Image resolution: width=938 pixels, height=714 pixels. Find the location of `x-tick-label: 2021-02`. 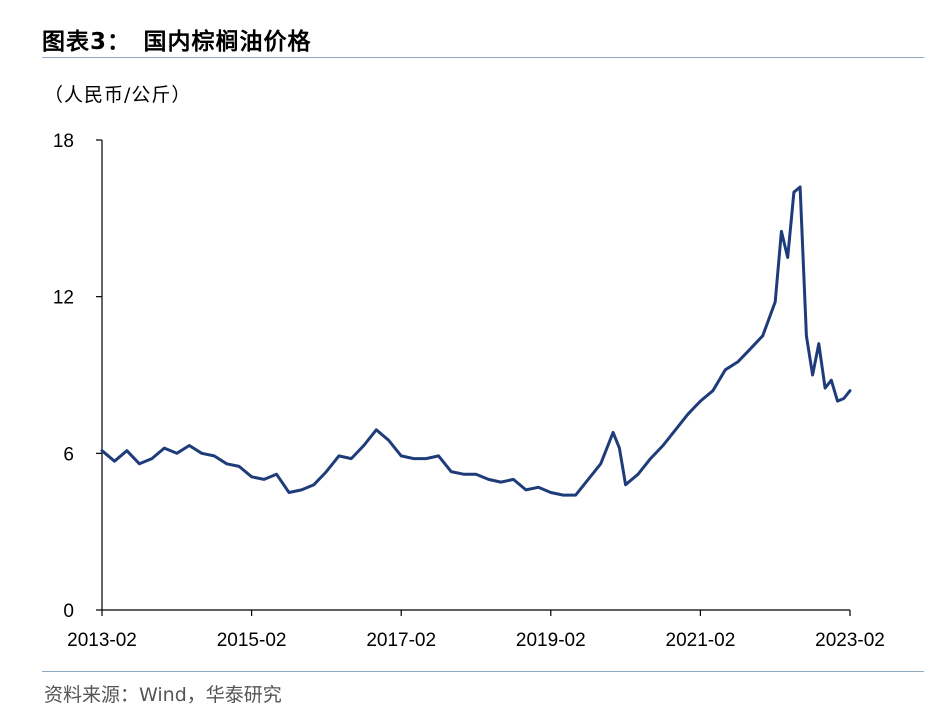

x-tick-label: 2021-02 is located at coordinates (701, 640).